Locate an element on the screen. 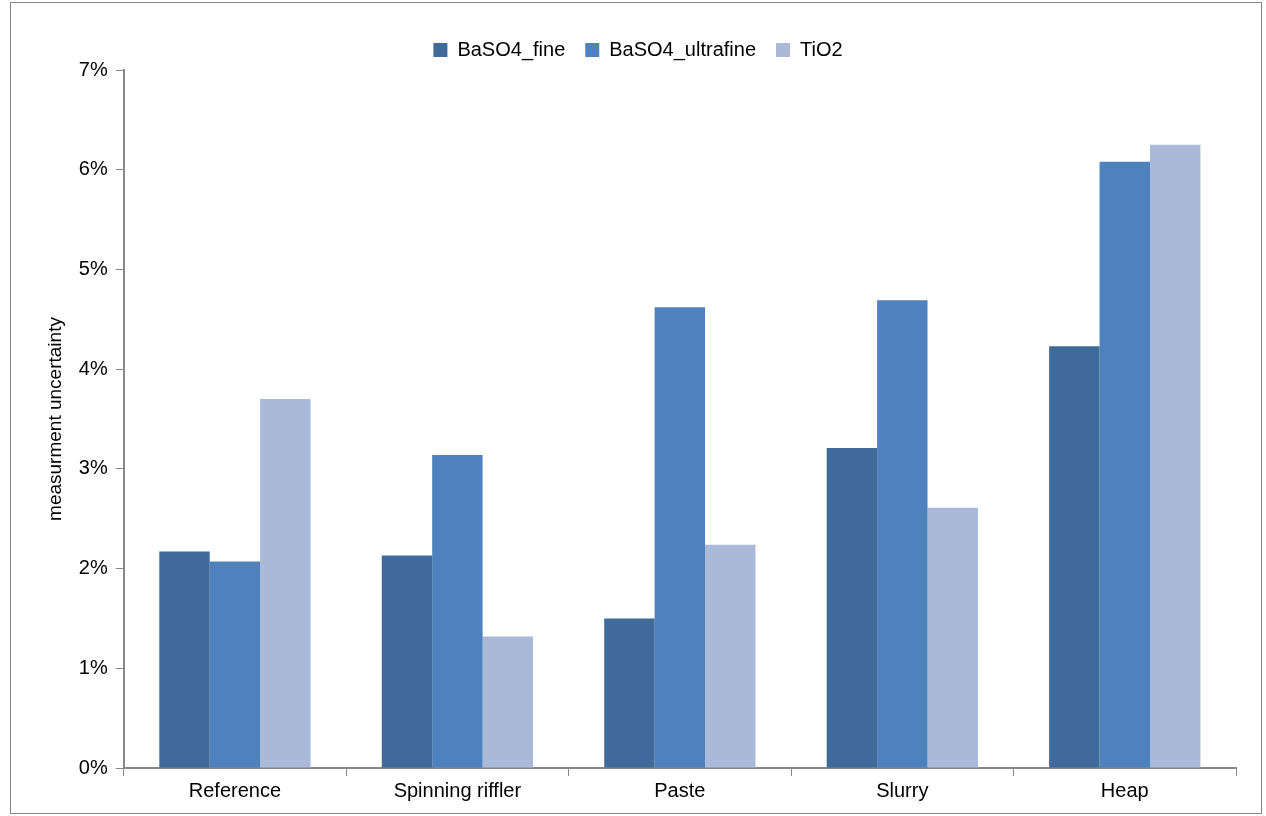 The image size is (1266, 816). y-tick-label: 5% is located at coordinates (93, 267).